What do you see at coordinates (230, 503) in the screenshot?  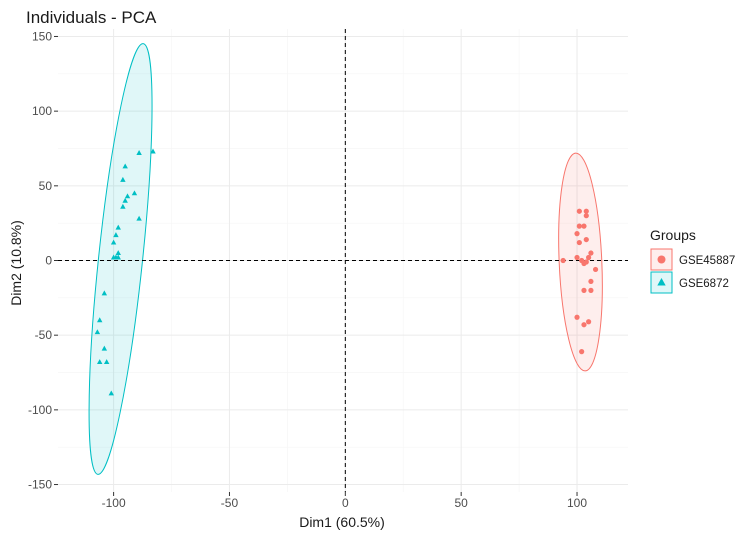 I see `x-tick-label: -50` at bounding box center [230, 503].